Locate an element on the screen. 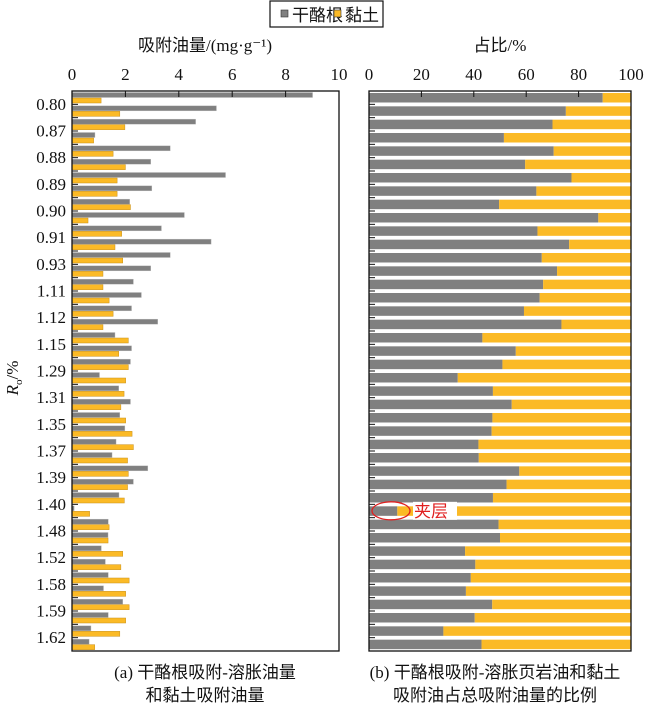 The image size is (650, 714). interlayer-ellipse is located at coordinates (391, 511).